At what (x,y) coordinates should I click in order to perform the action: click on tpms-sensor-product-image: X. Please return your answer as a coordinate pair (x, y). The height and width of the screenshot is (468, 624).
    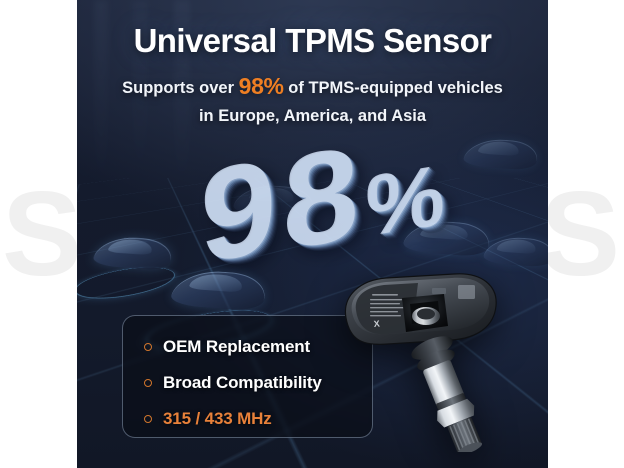
    Looking at the image, I should click on (420, 362).